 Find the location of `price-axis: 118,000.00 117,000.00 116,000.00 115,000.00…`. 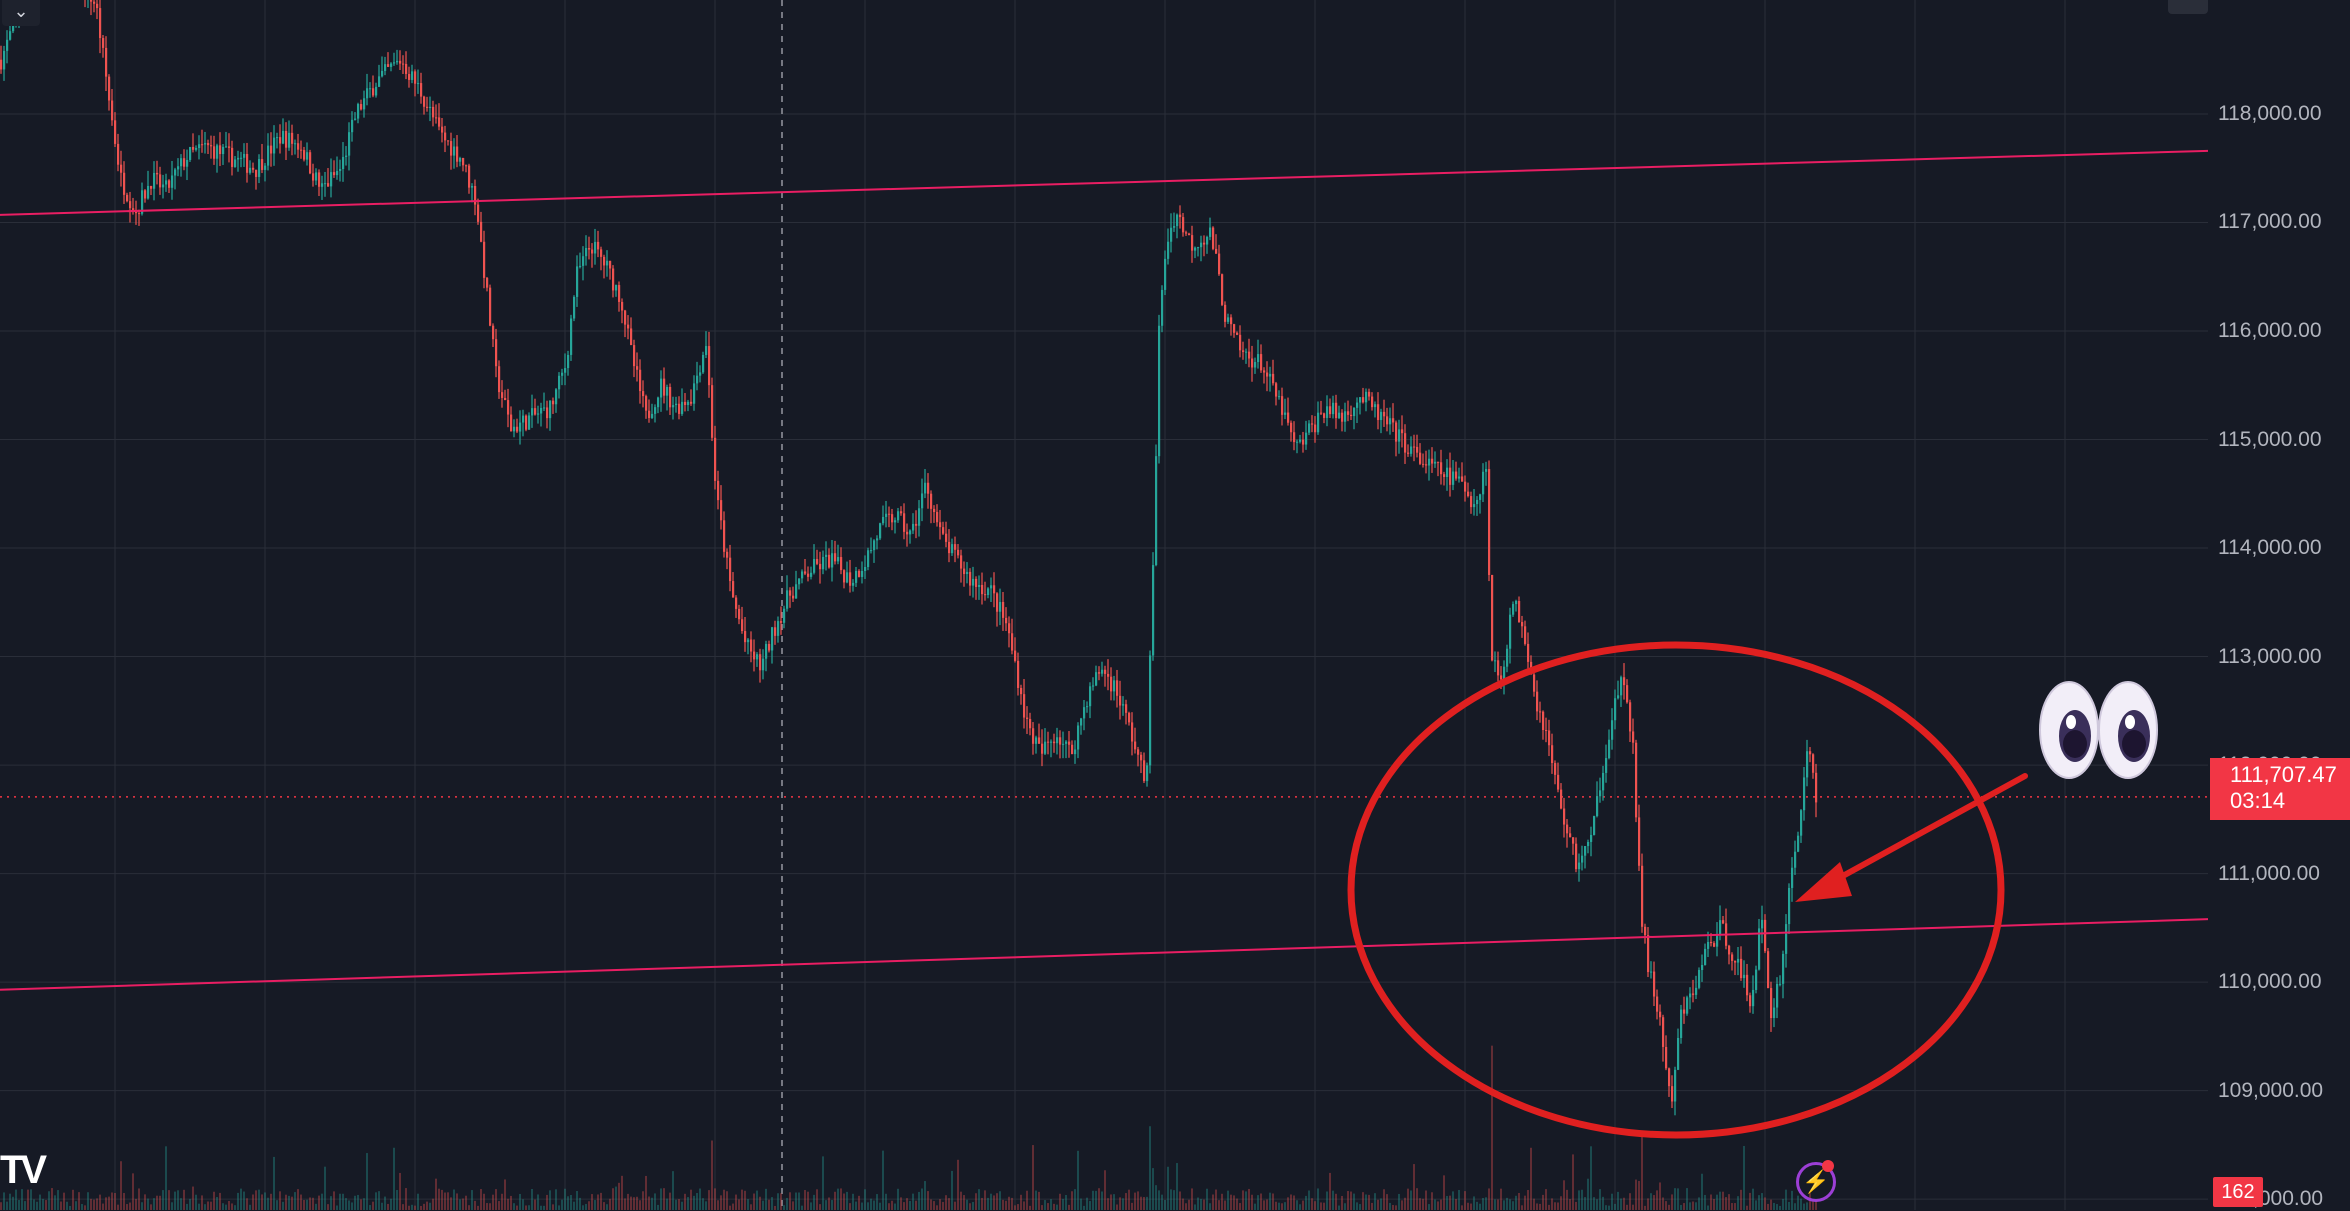

price-axis: 118,000.00 117,000.00 116,000.00 115,000.00… is located at coordinates (2279, 605).